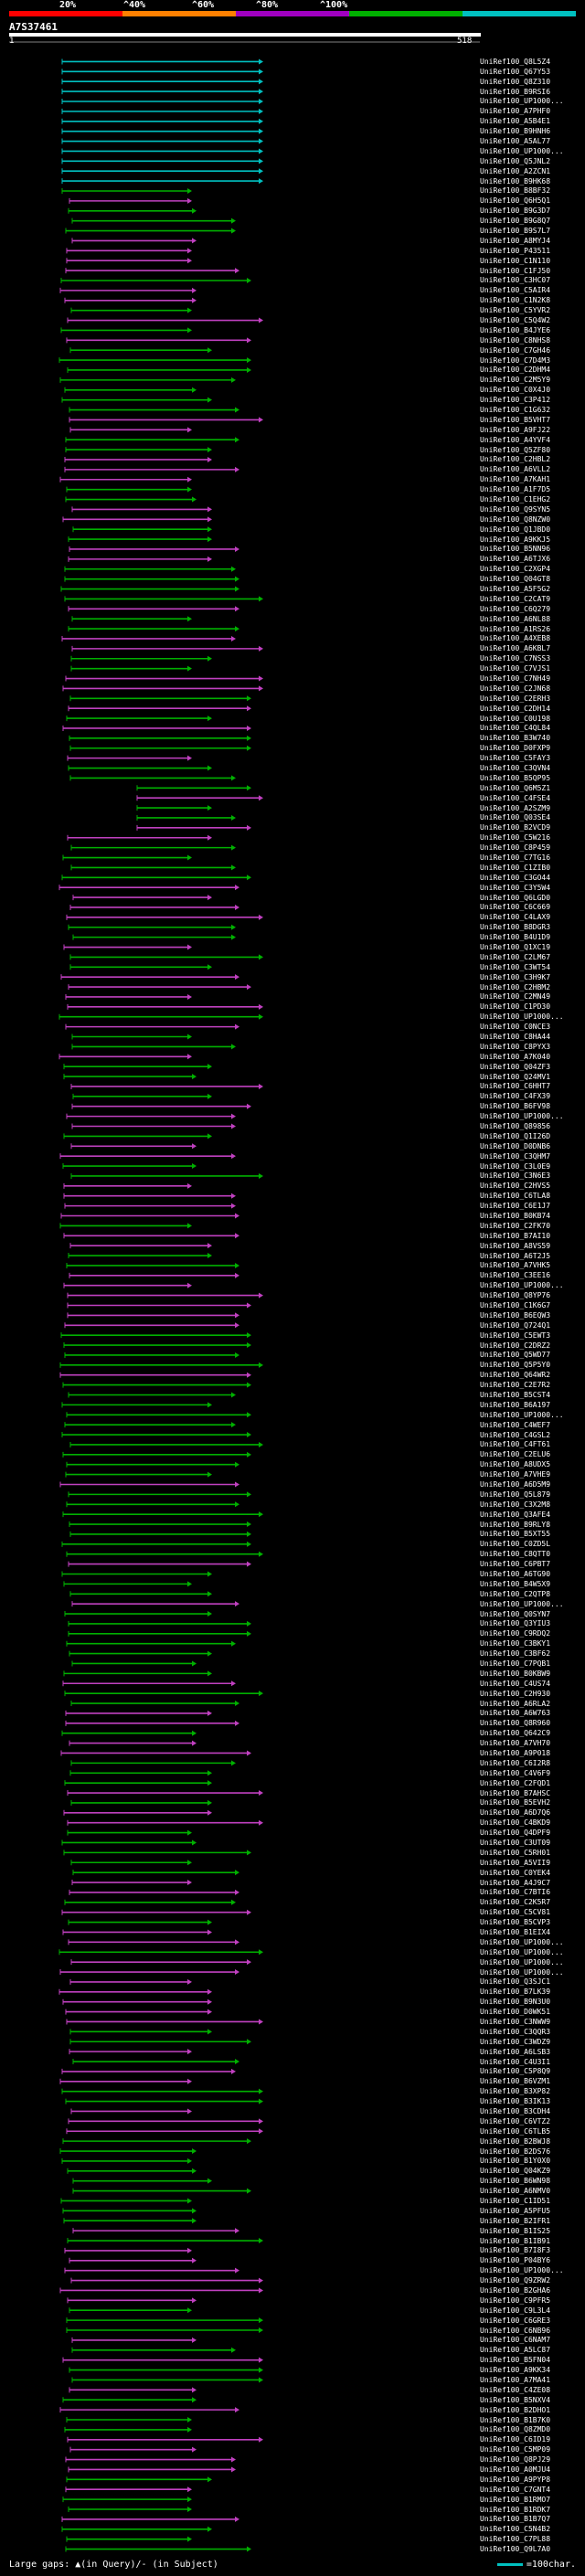  Describe the element at coordinates (515, 2290) in the screenshot. I see `hit-label: UniRef100_B2GHA6` at that location.